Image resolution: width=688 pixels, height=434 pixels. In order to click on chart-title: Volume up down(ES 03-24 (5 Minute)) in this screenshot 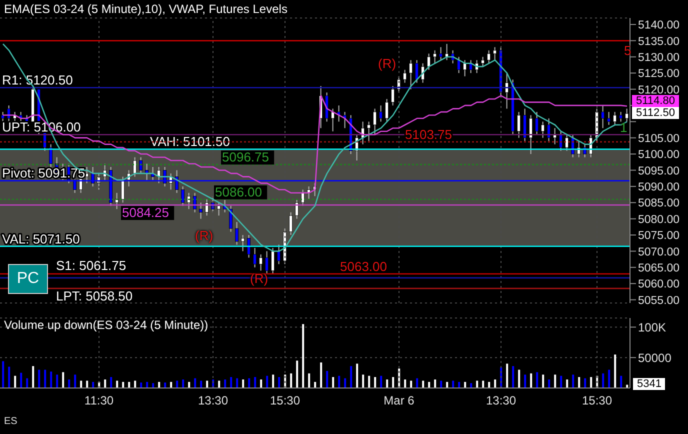, I will do `click(106, 325)`.